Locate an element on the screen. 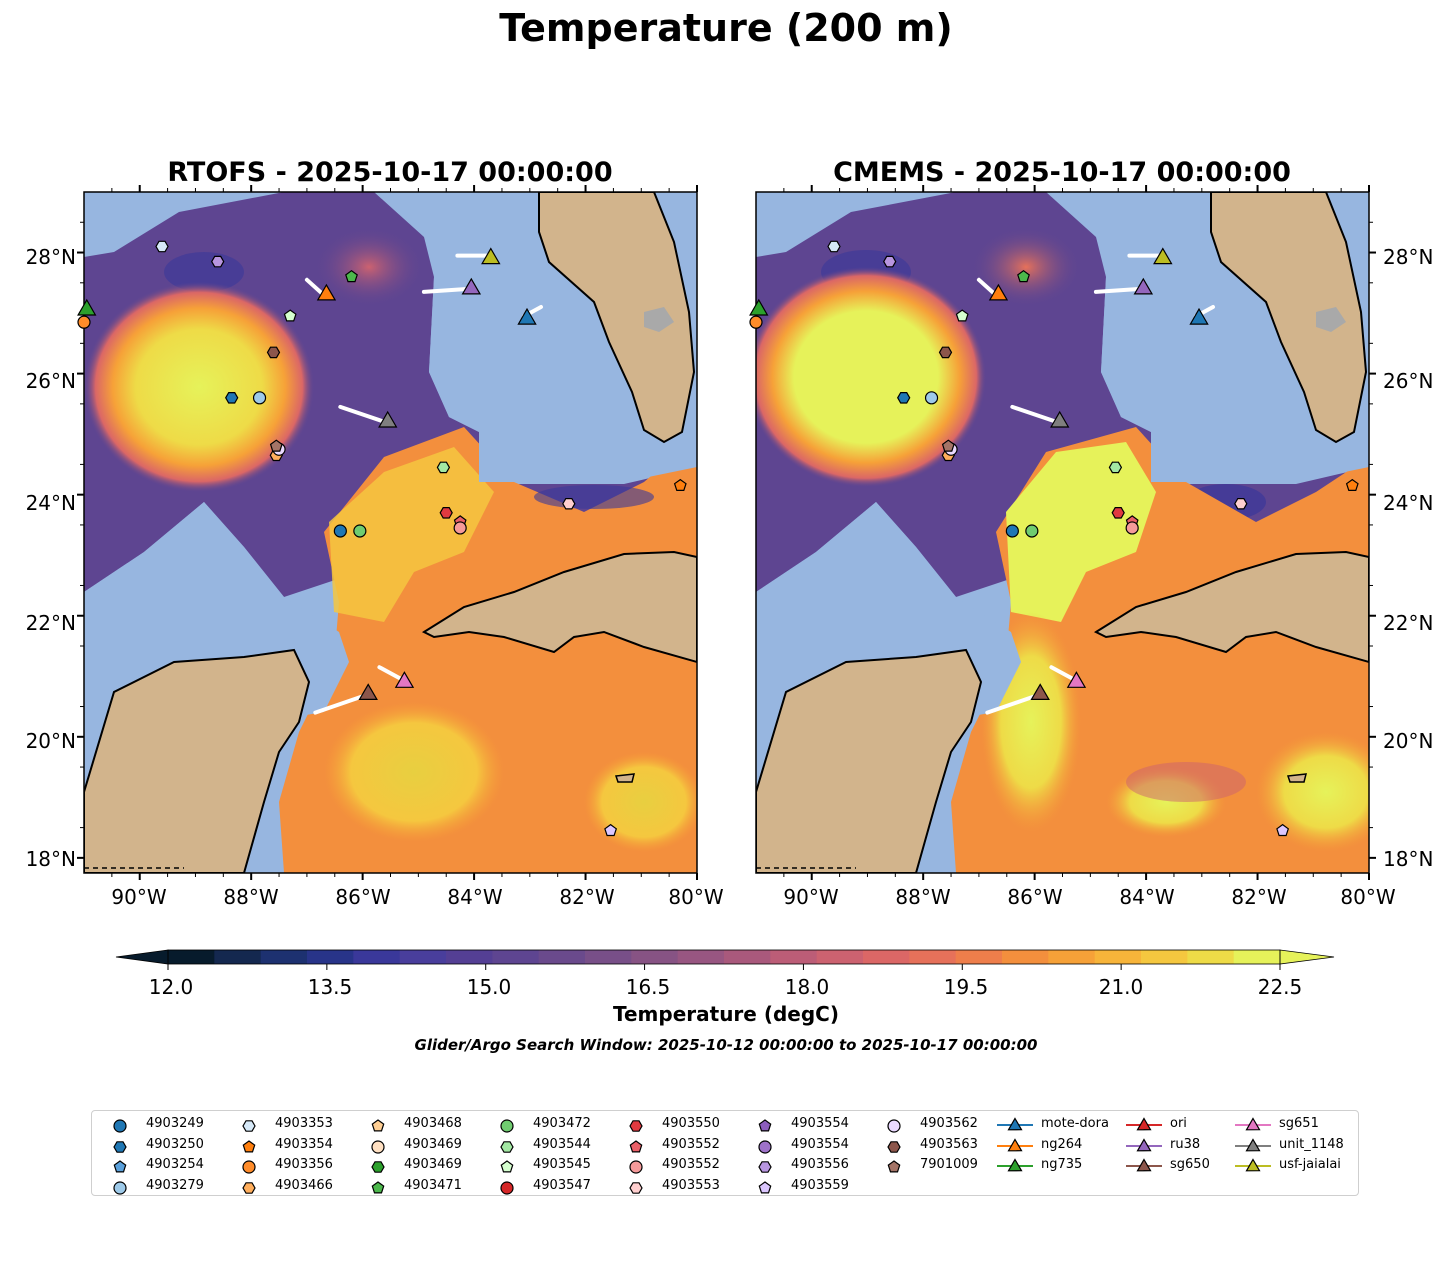 Image resolution: width=1452 pixels, height=1264 pixels. legend-symbol-ng735 is located at coordinates (1015, 1165).